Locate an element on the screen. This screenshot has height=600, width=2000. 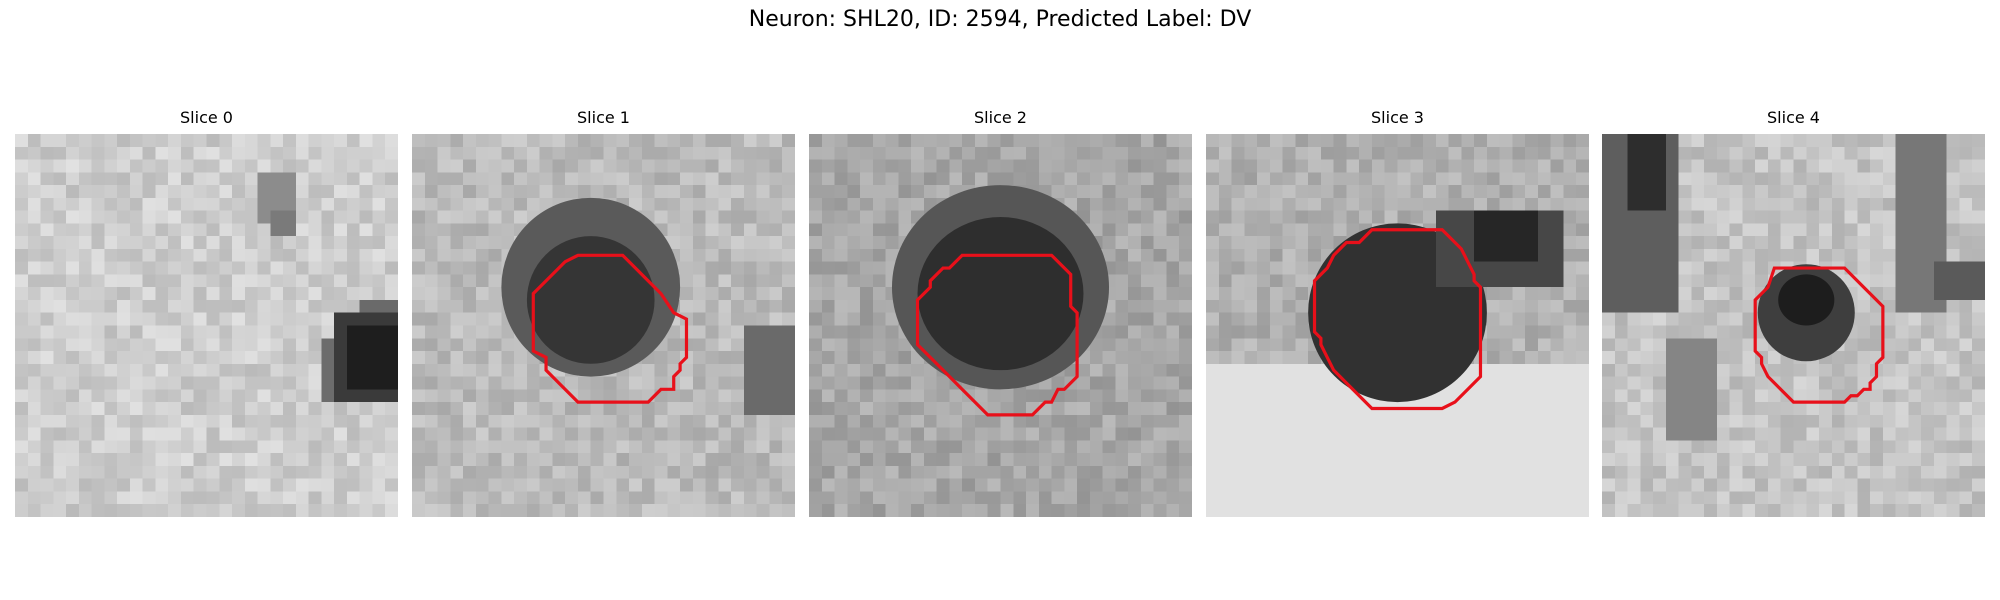
slice-title-4: Slice 4 is located at coordinates (1793, 117).